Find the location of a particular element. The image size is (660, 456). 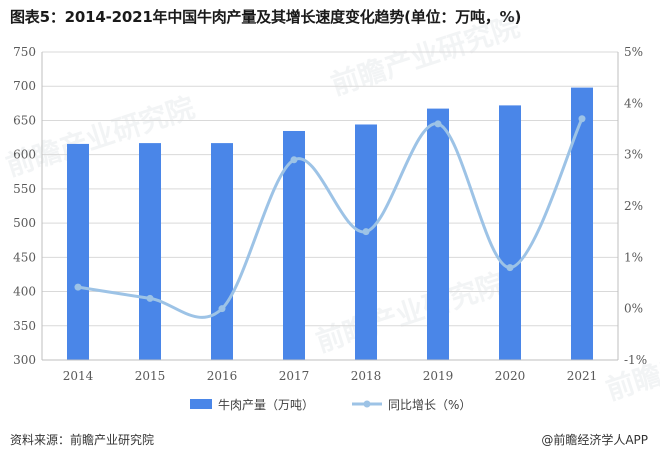

y-right-tick-label: 4% is located at coordinates (633, 103).